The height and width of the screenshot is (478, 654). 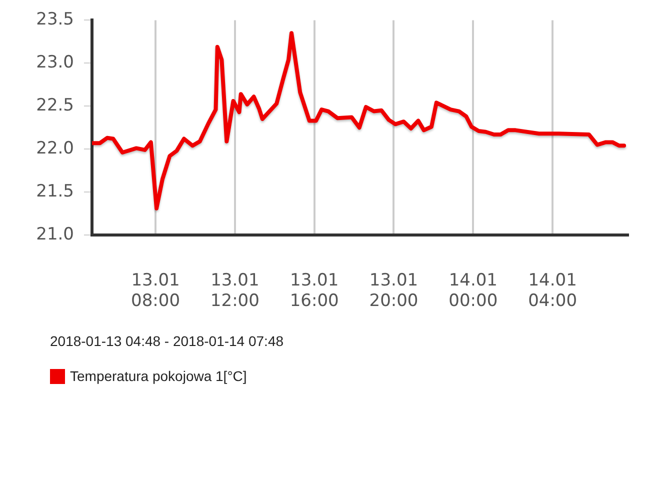 What do you see at coordinates (55, 62) in the screenshot?
I see `y-tick-label: 23.0` at bounding box center [55, 62].